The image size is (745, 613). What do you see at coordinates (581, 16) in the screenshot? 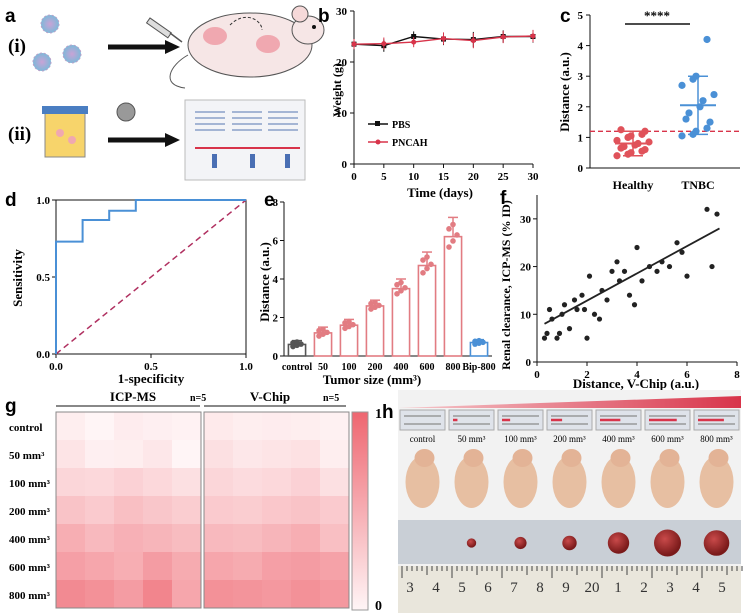
I see `c-y-tick-label: 5` at bounding box center [581, 16].